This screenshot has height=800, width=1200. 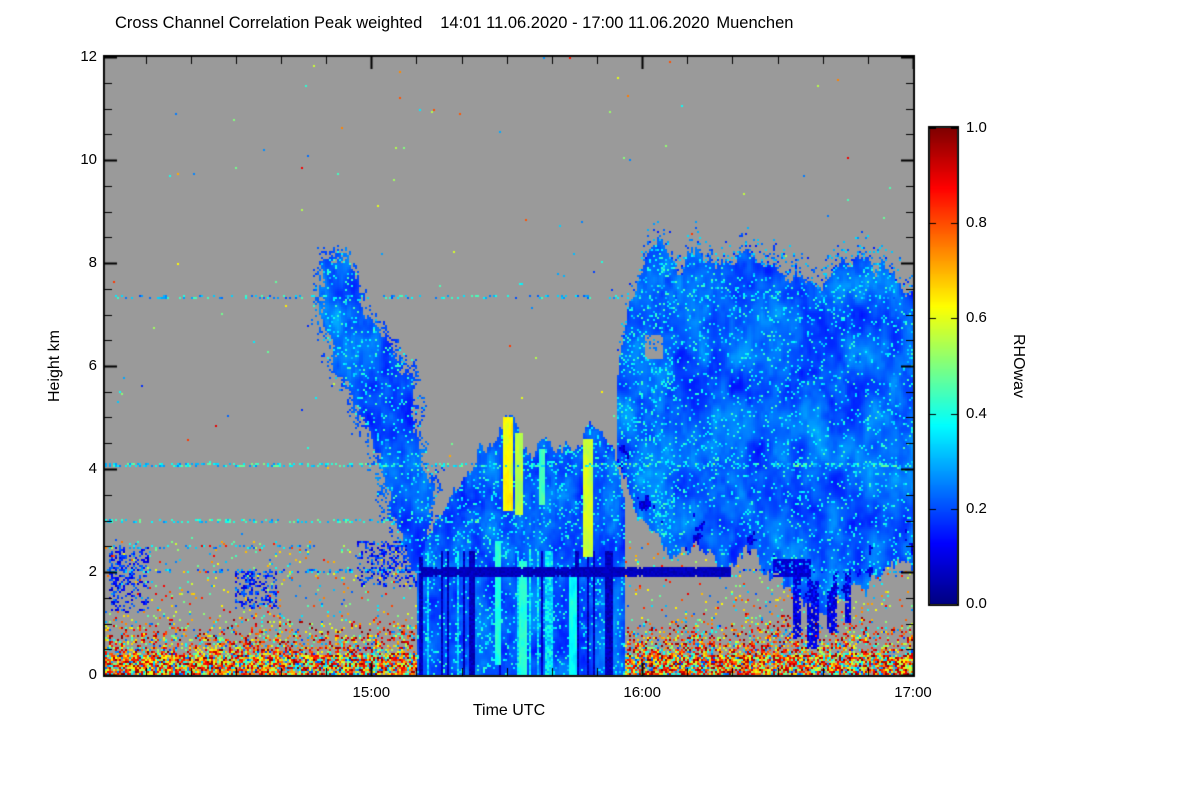 I want to click on chart-time-range: 14:01 11.06.2020 - 17:00 11.06.2020, so click(x=575, y=23).